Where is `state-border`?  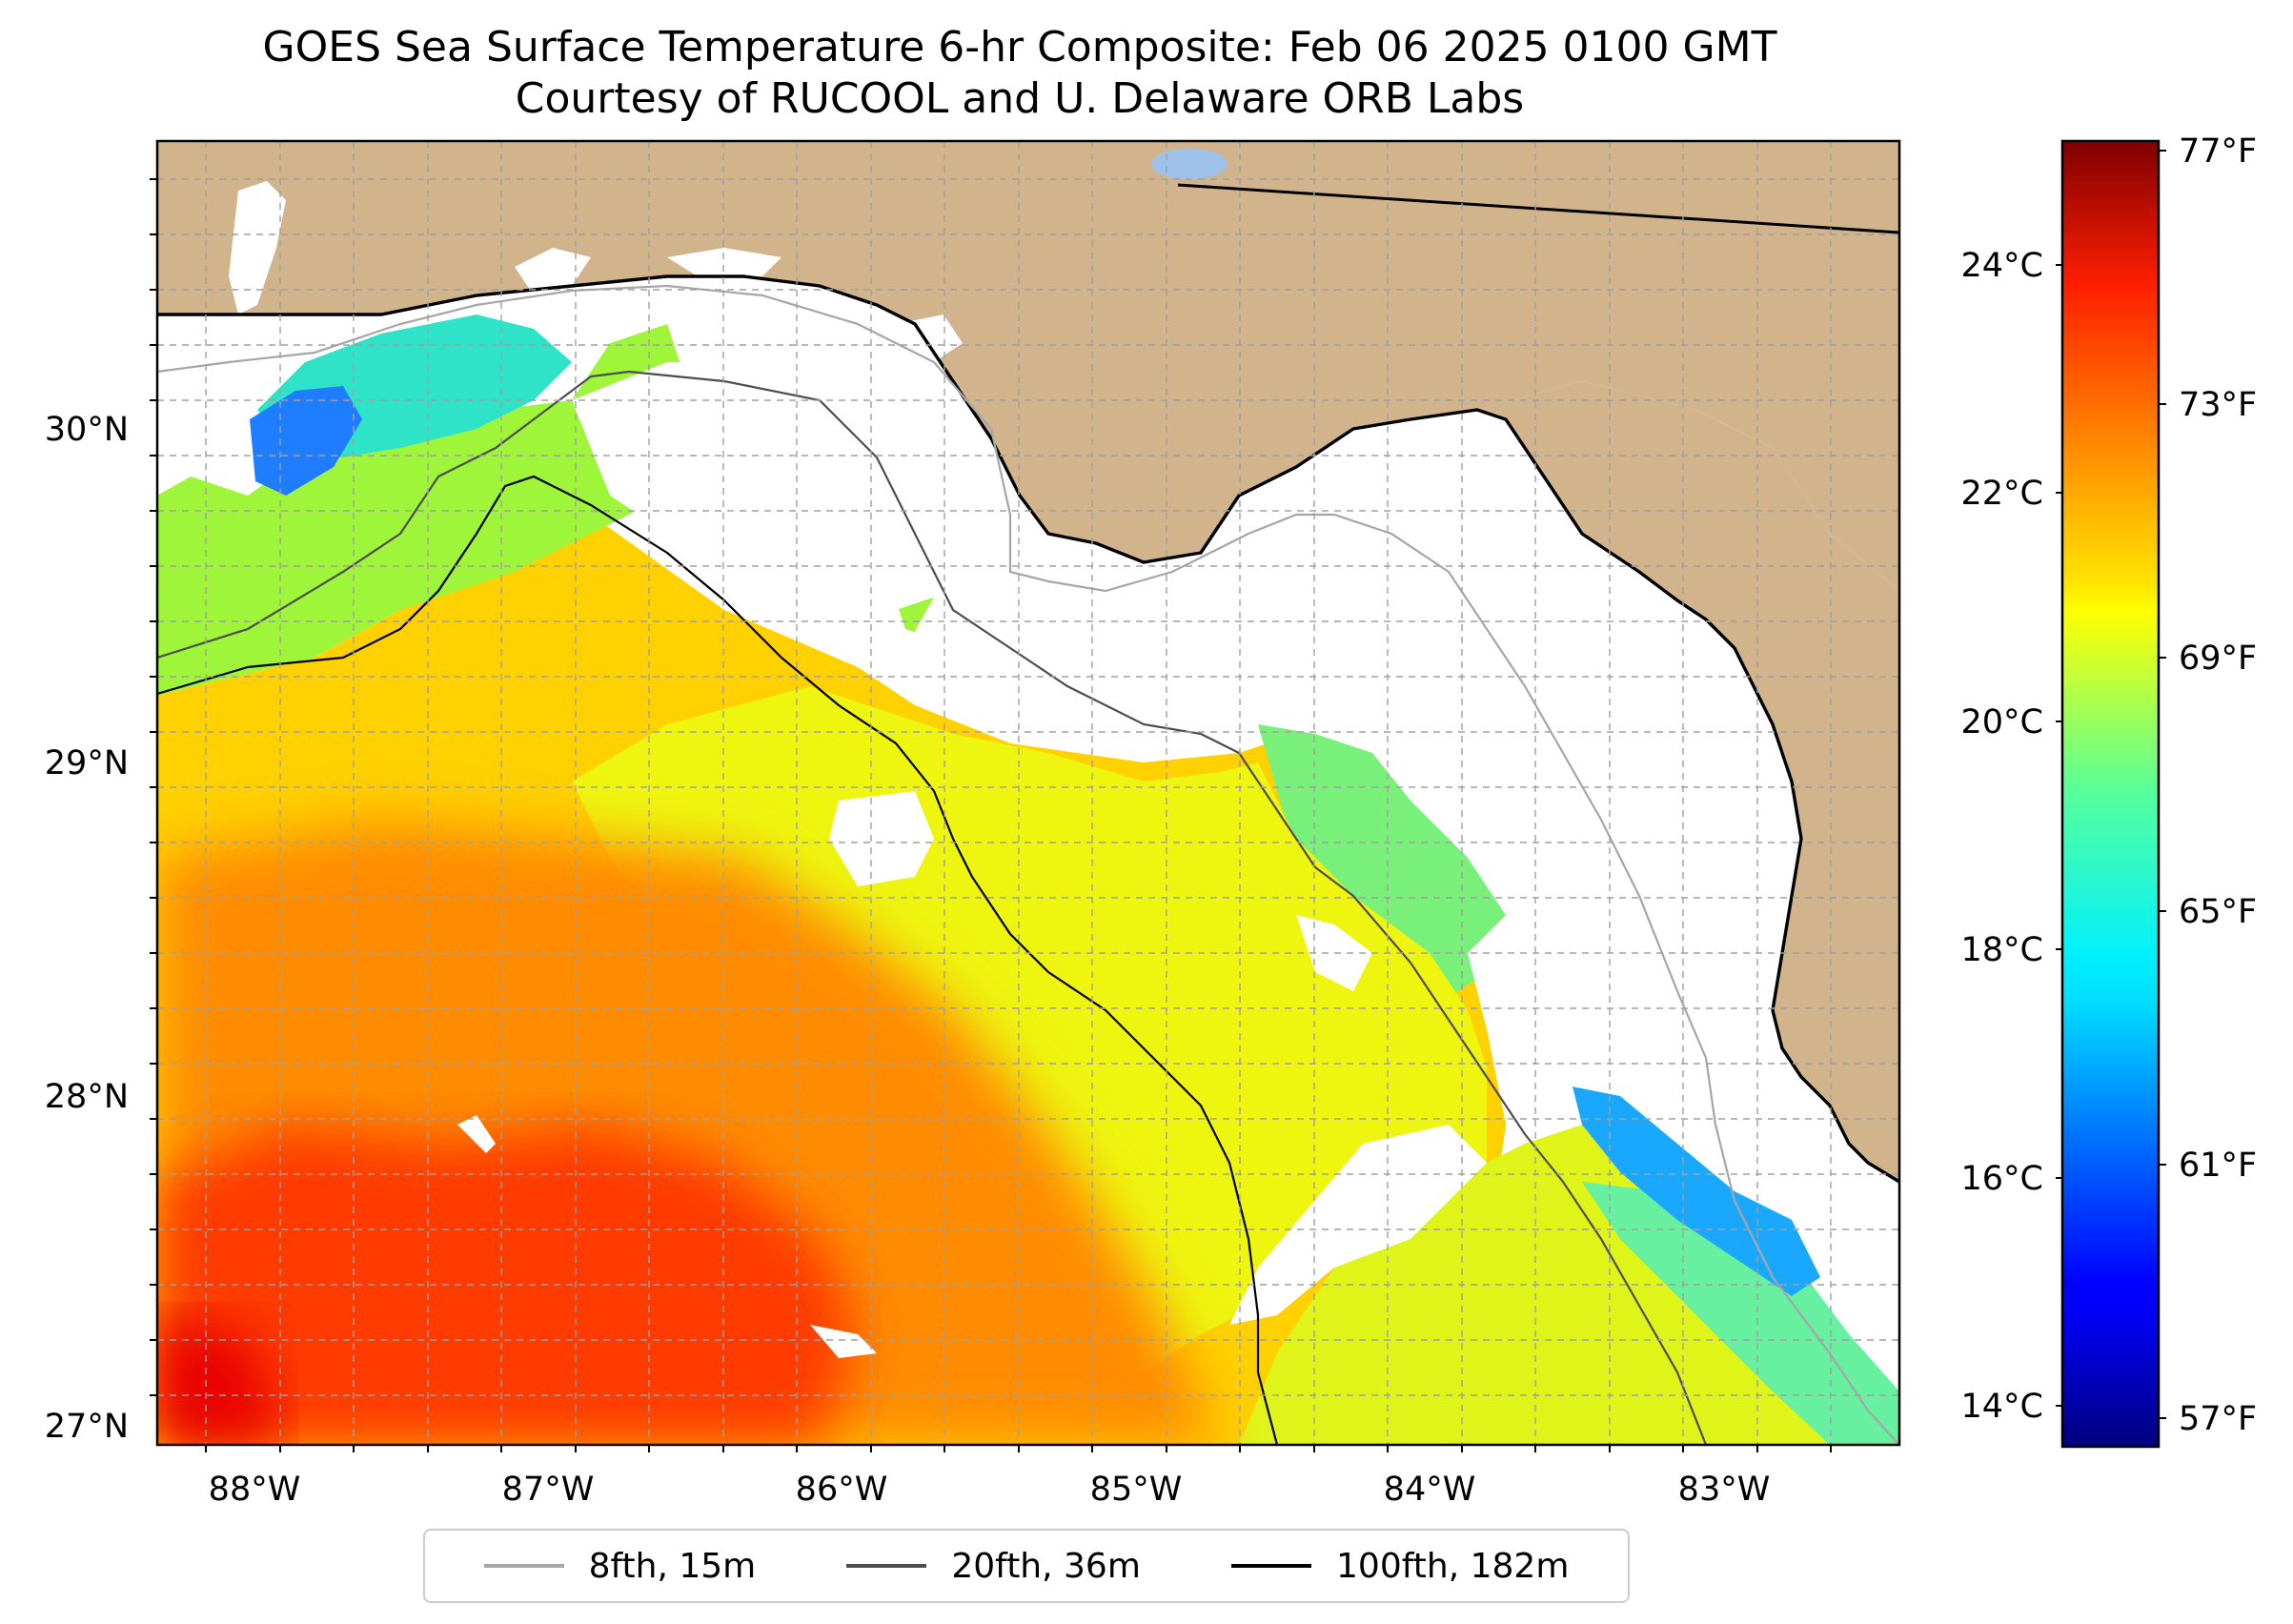 state-border is located at coordinates (1538, 208).